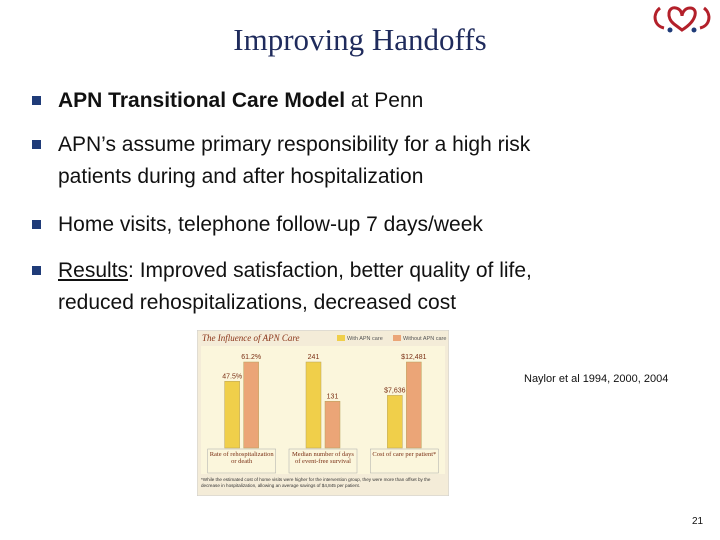 The image size is (720, 540). What do you see at coordinates (424, 339) in the screenshot?
I see `legend-label: Without APN care` at bounding box center [424, 339].